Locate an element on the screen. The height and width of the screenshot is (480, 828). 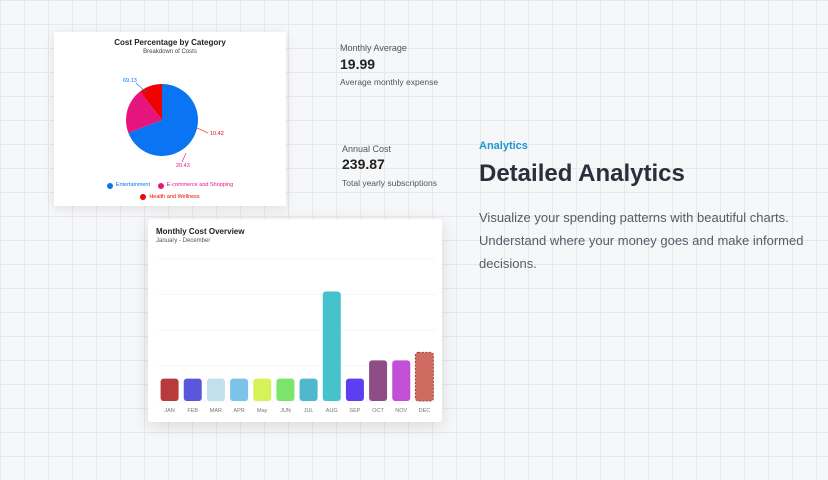
x-tick-label: May is located at coordinates (262, 411).